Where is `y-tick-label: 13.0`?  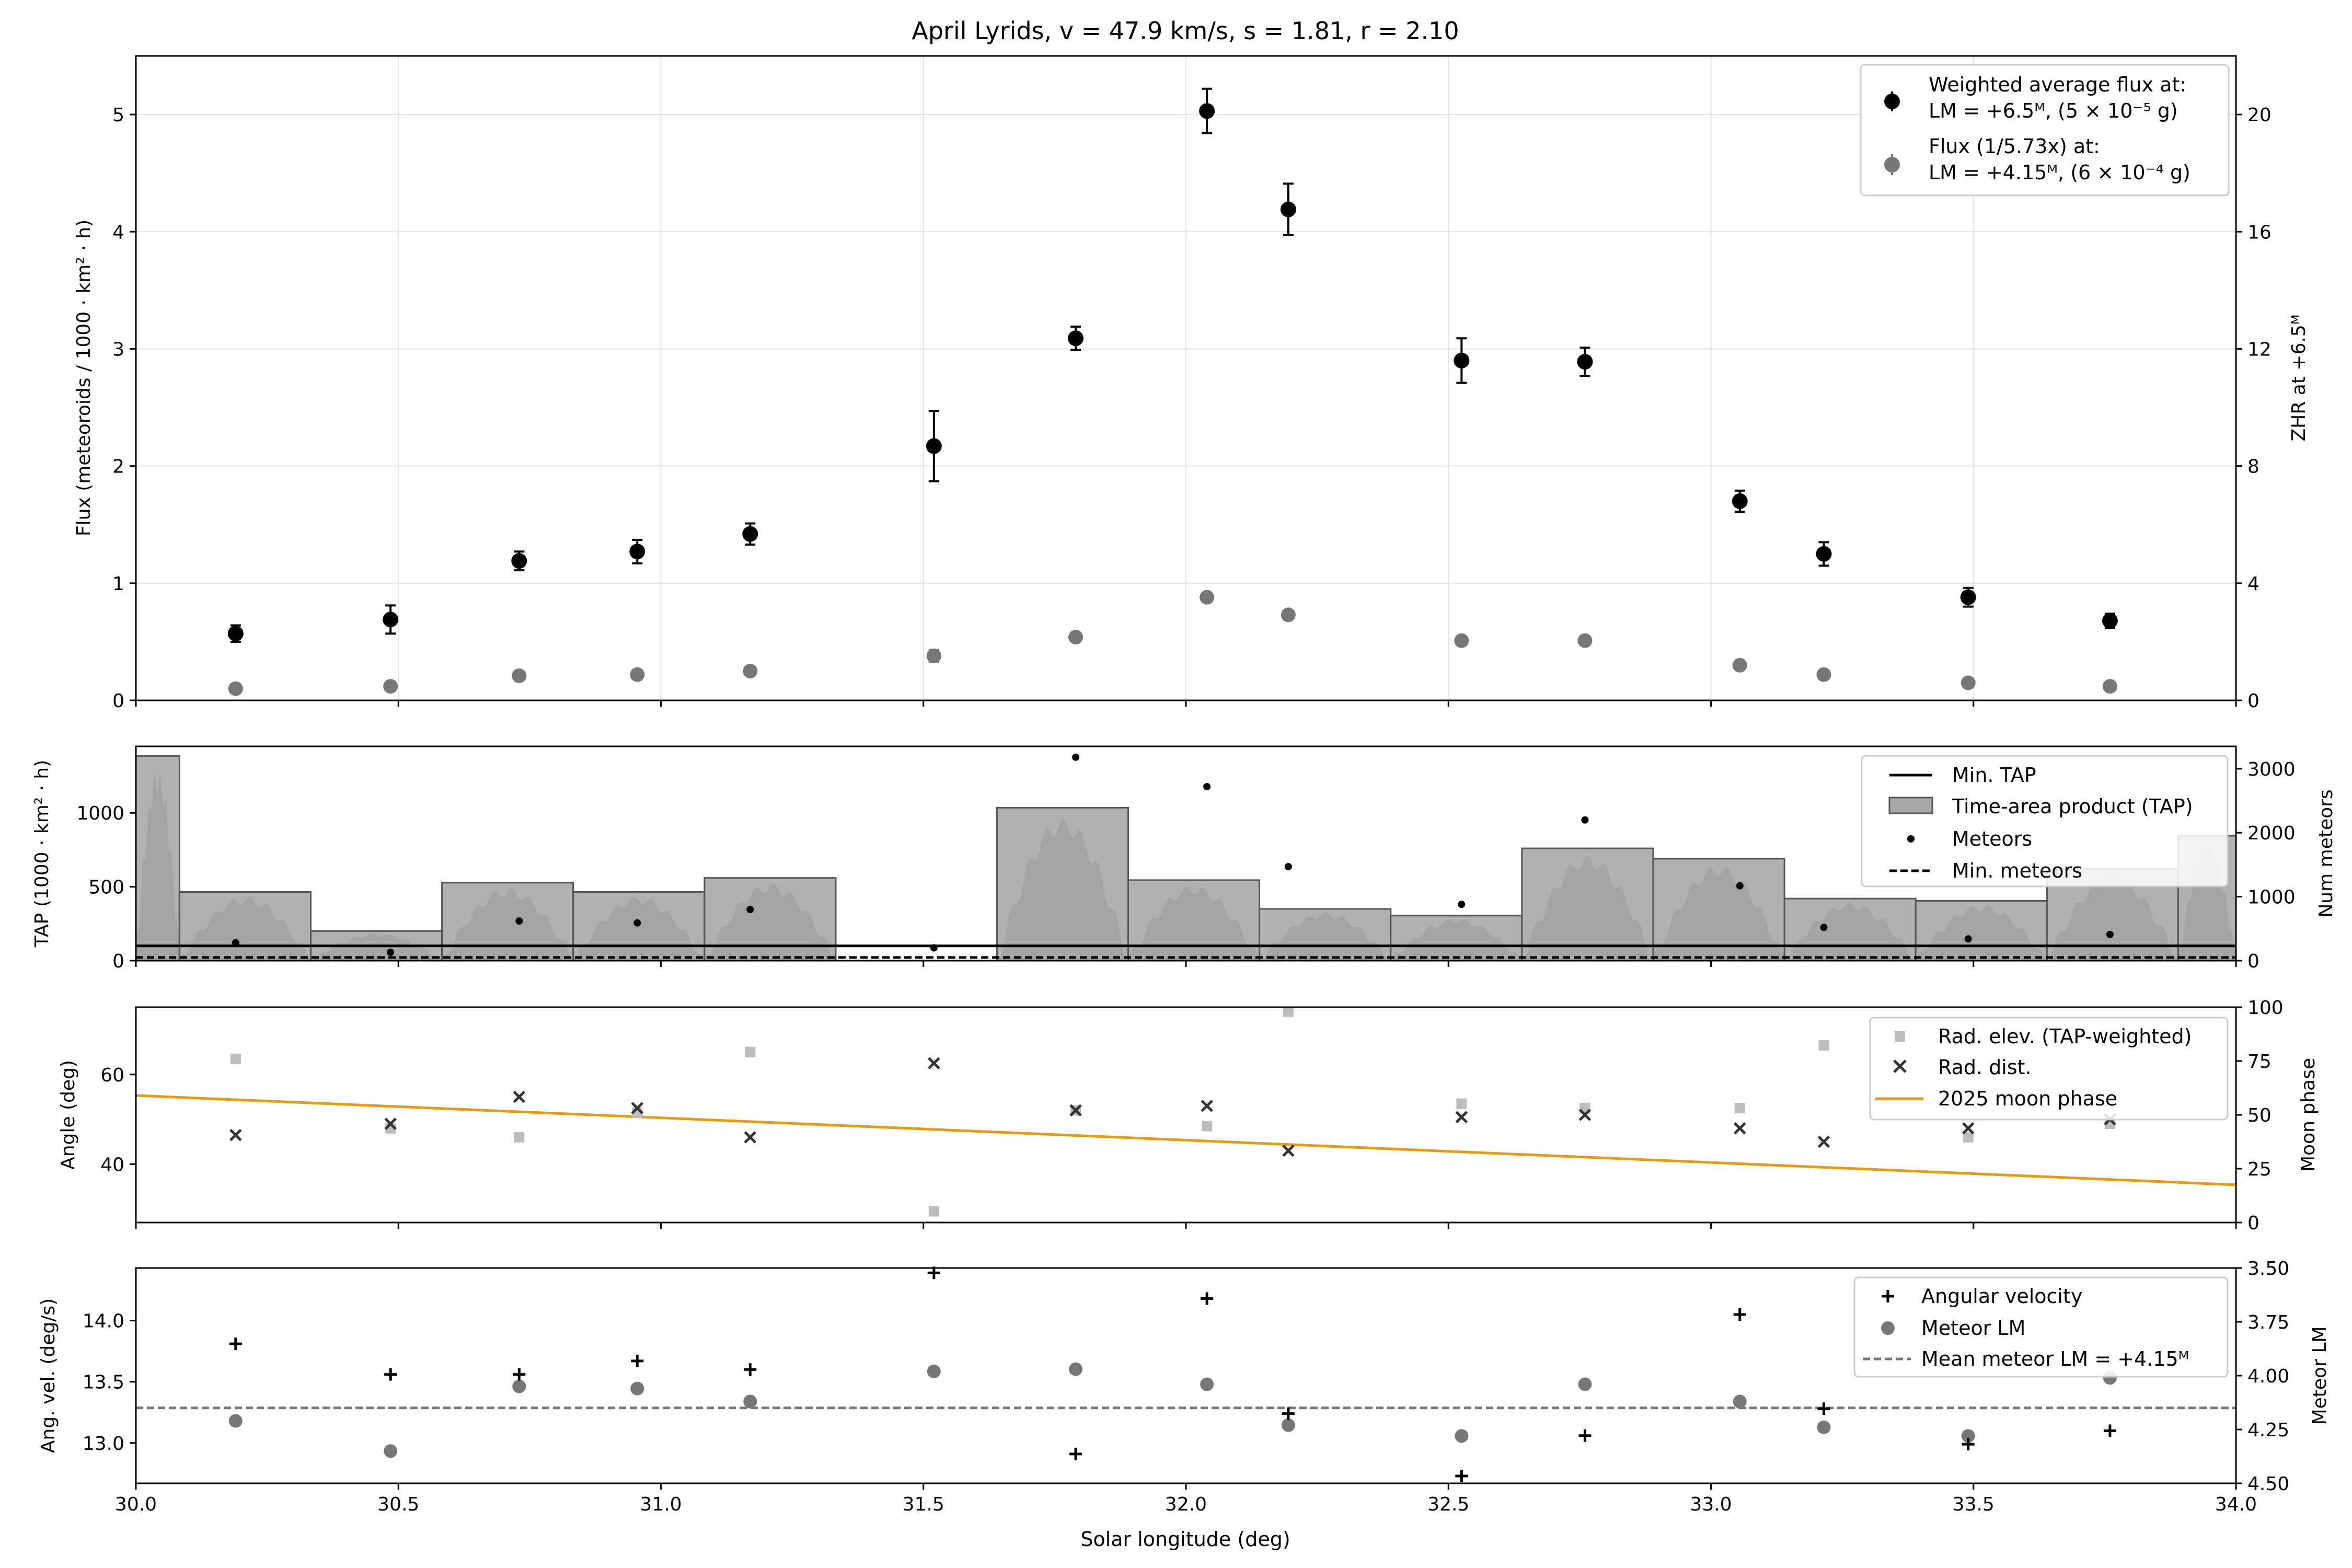 y-tick-label: 13.0 is located at coordinates (103, 1444).